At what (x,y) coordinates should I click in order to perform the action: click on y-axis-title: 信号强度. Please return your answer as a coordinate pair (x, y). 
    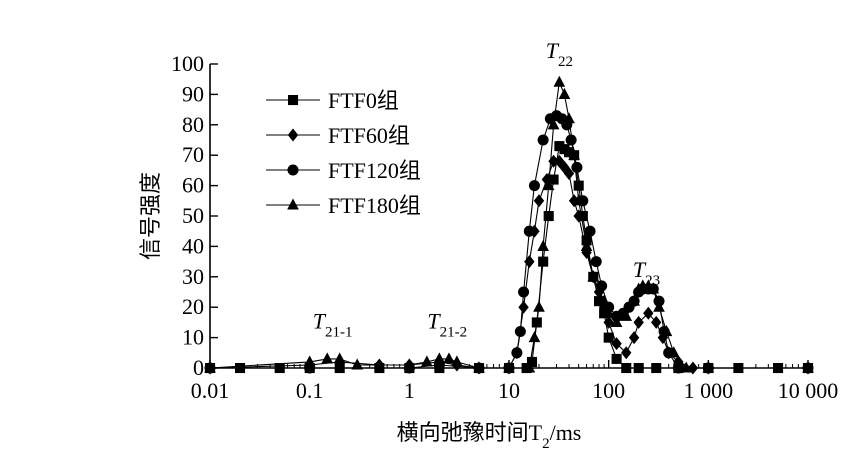
    Looking at the image, I should click on (150, 216).